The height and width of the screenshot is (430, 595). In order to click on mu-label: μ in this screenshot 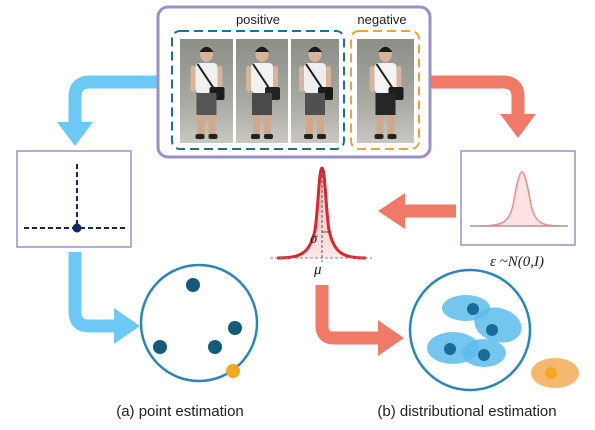, I will do `click(317, 270)`.